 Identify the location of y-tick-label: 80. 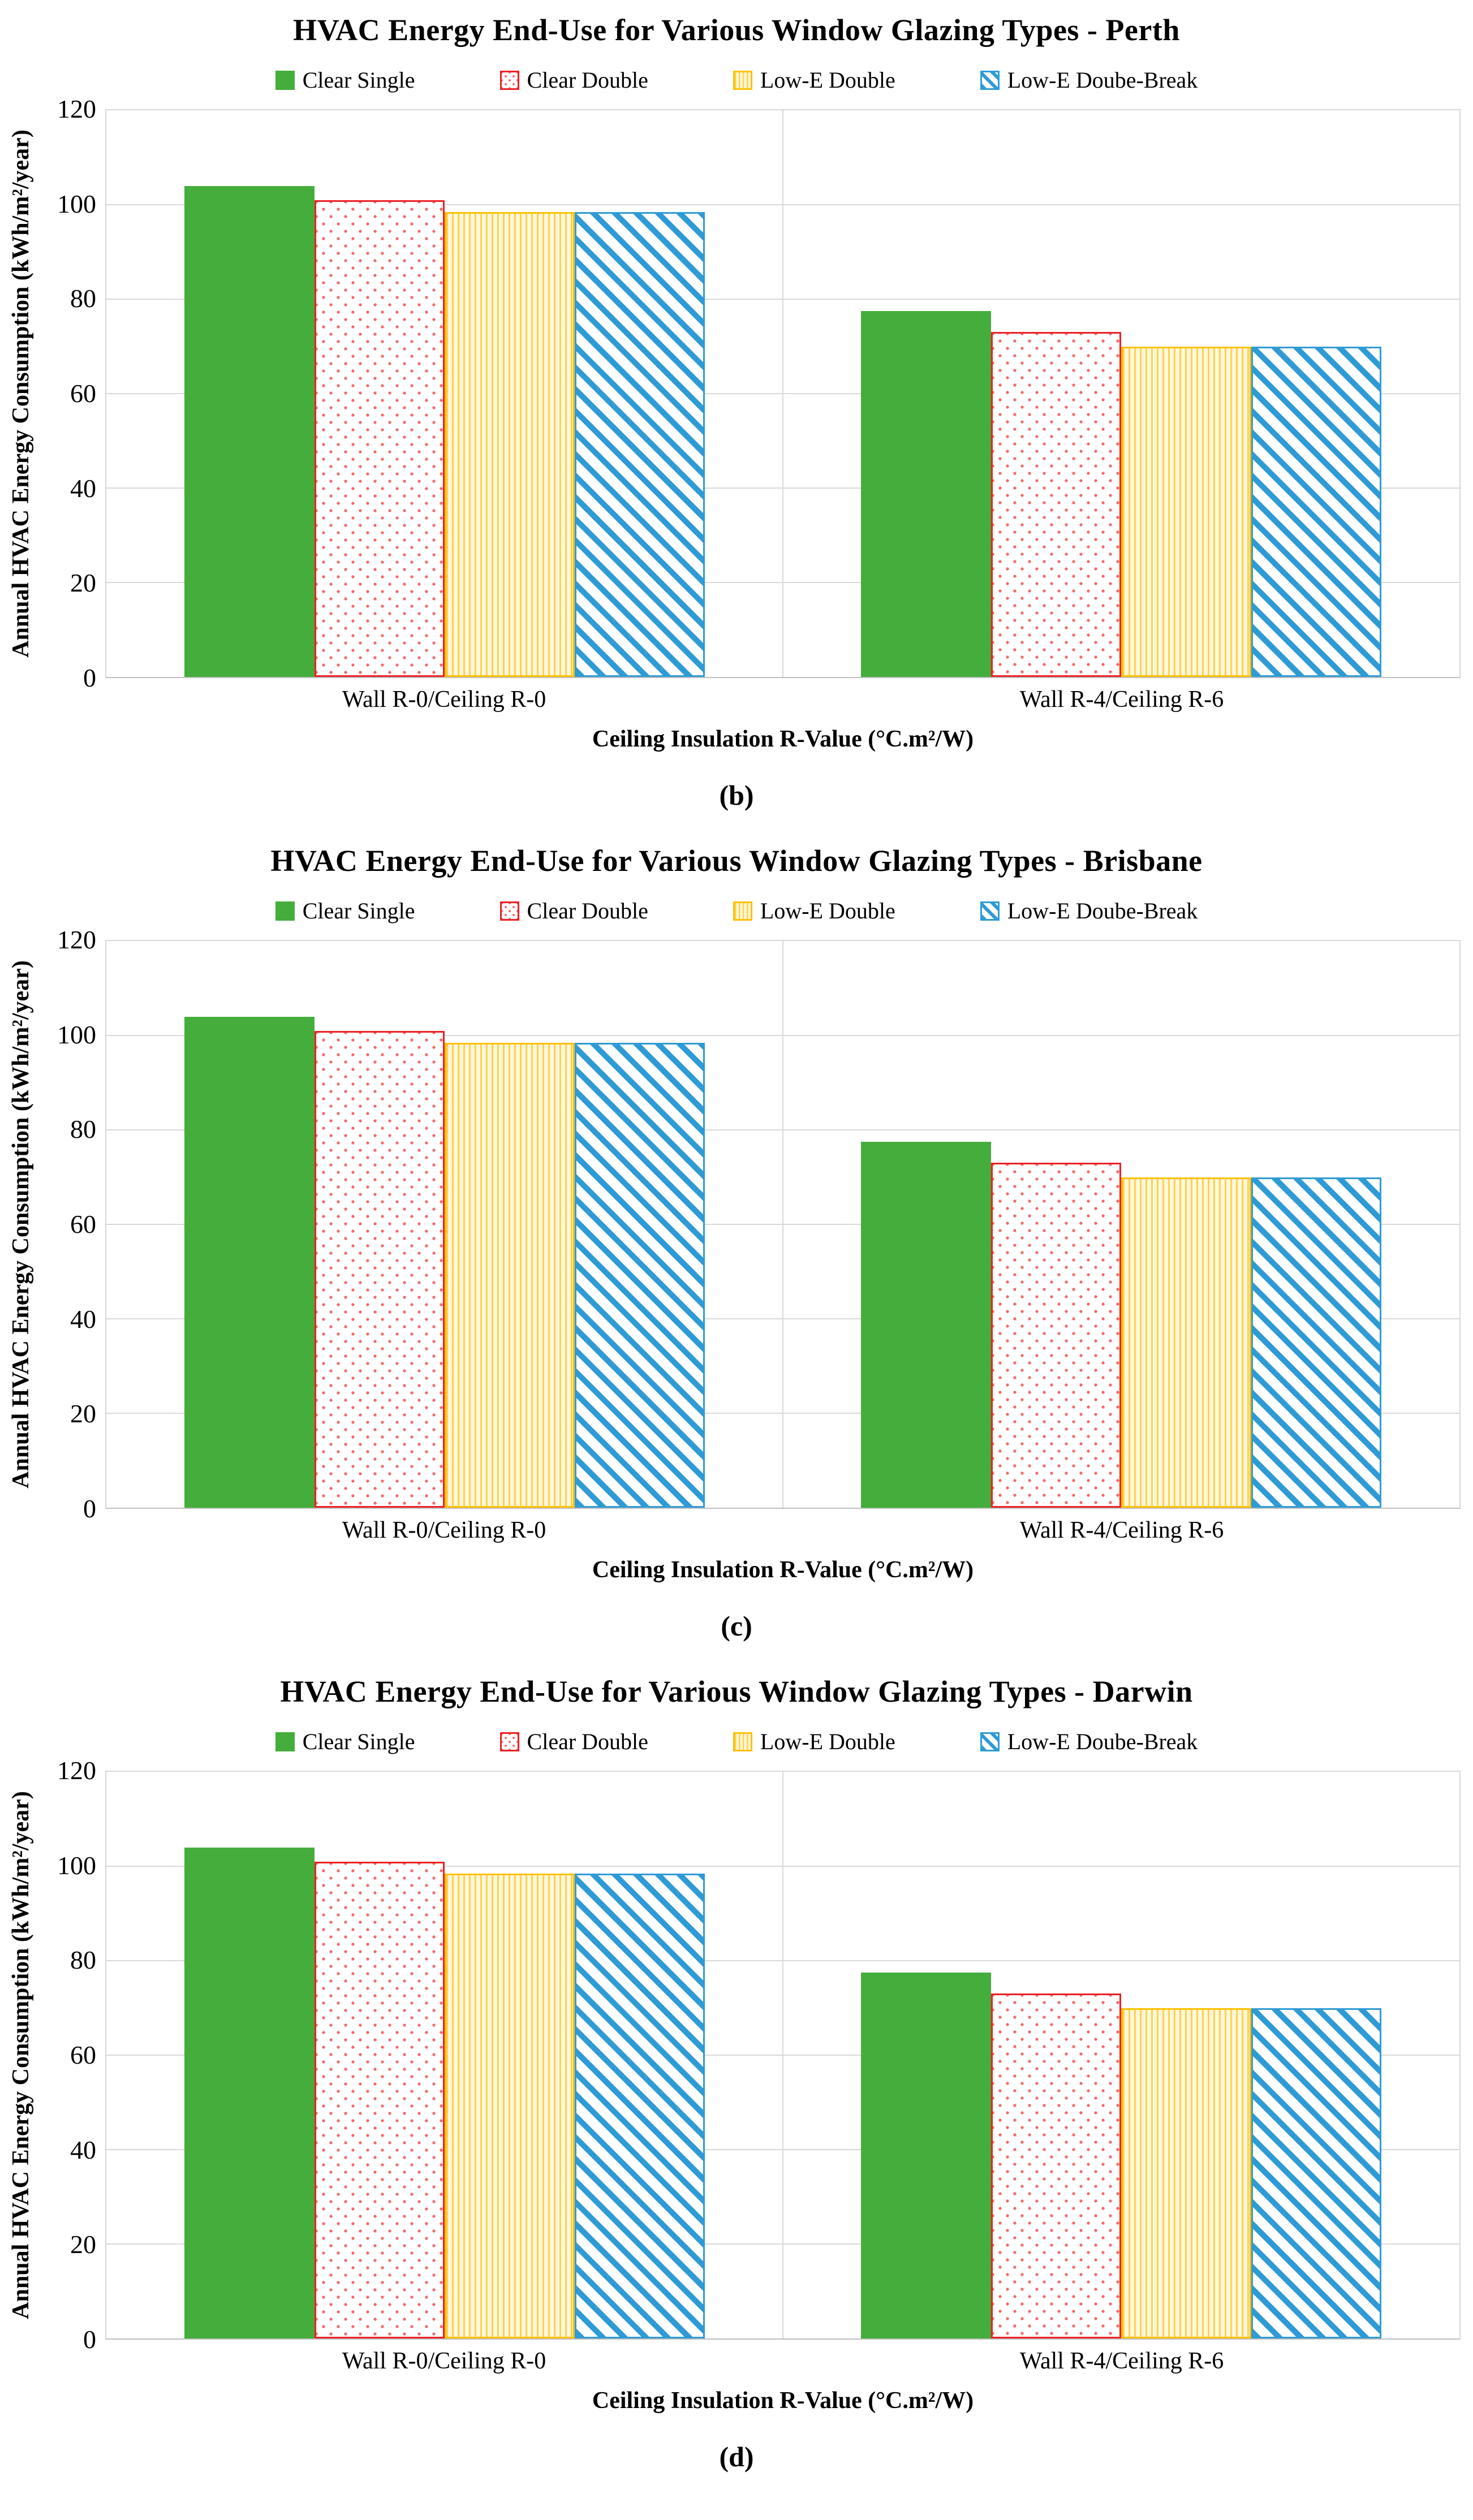
(83, 298).